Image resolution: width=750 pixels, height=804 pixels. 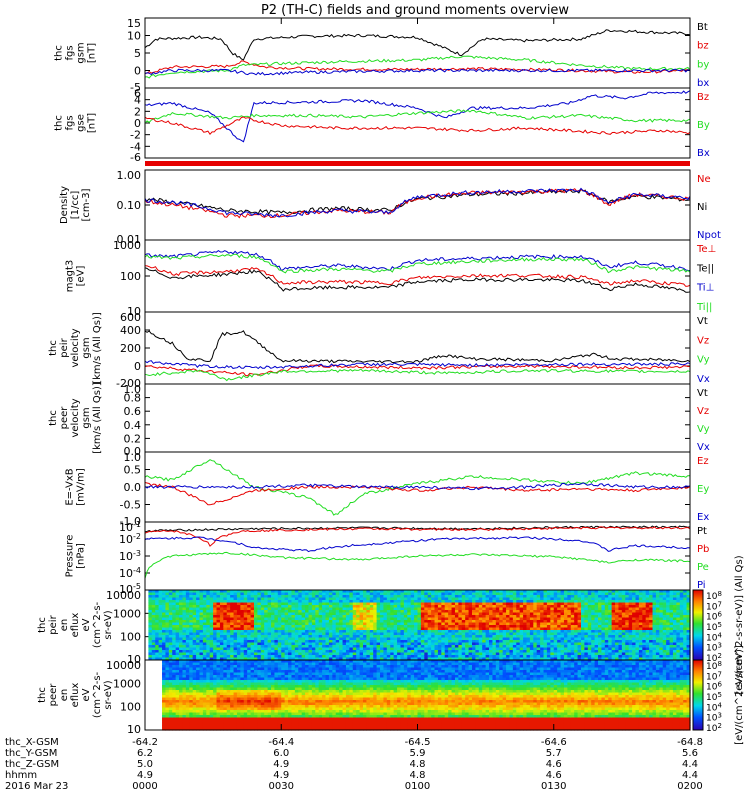 What do you see at coordinates (81, 123) in the screenshot?
I see `ylabel-line: gse` at bounding box center [81, 123].